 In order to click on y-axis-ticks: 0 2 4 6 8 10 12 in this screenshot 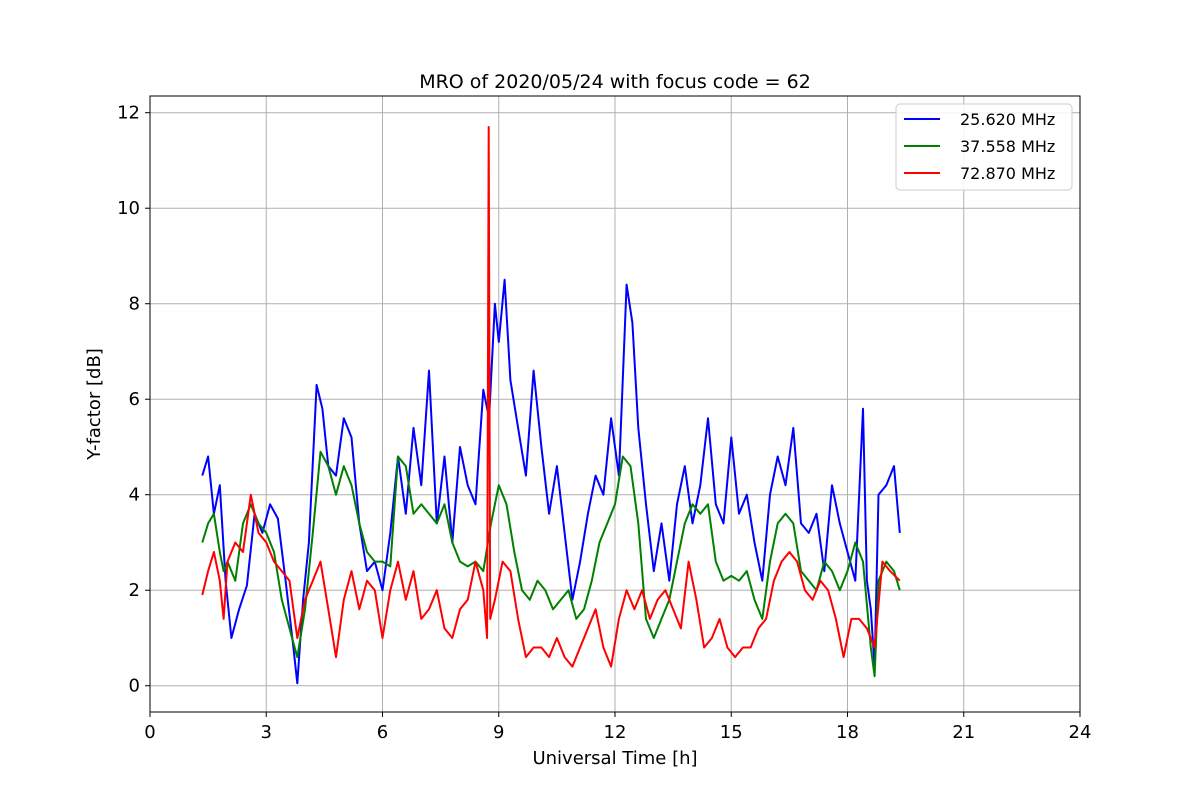, I will do `click(133, 400)`.